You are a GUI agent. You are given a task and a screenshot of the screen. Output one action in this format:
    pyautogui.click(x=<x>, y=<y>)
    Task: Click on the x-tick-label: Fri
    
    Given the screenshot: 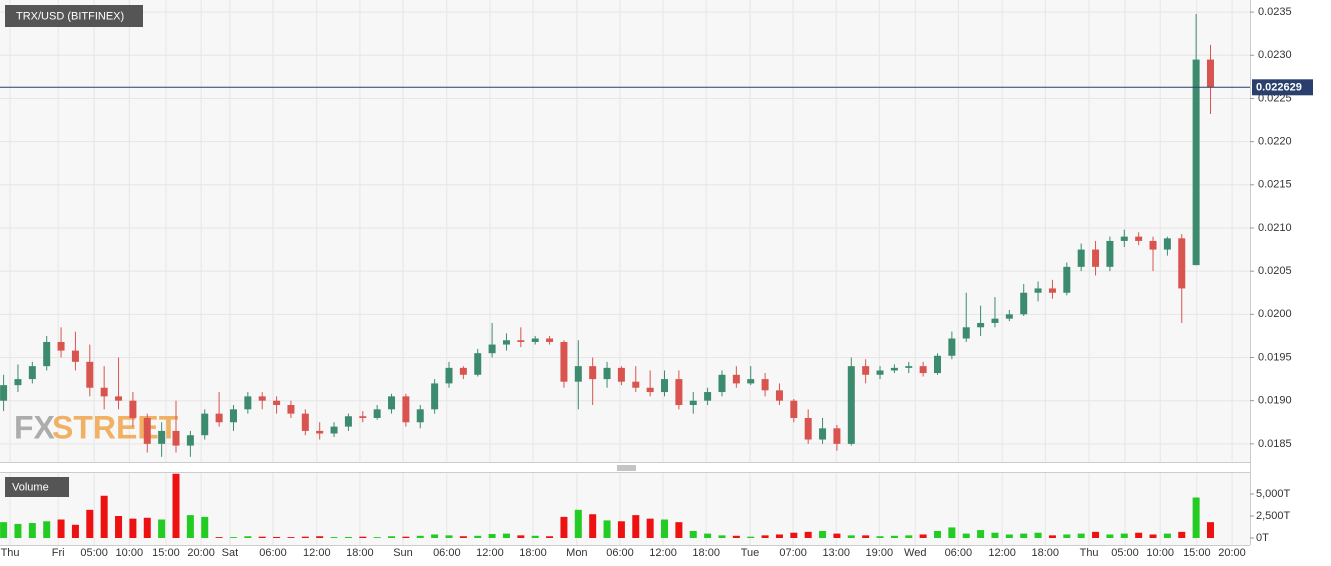 What is the action you would take?
    pyautogui.click(x=58, y=553)
    